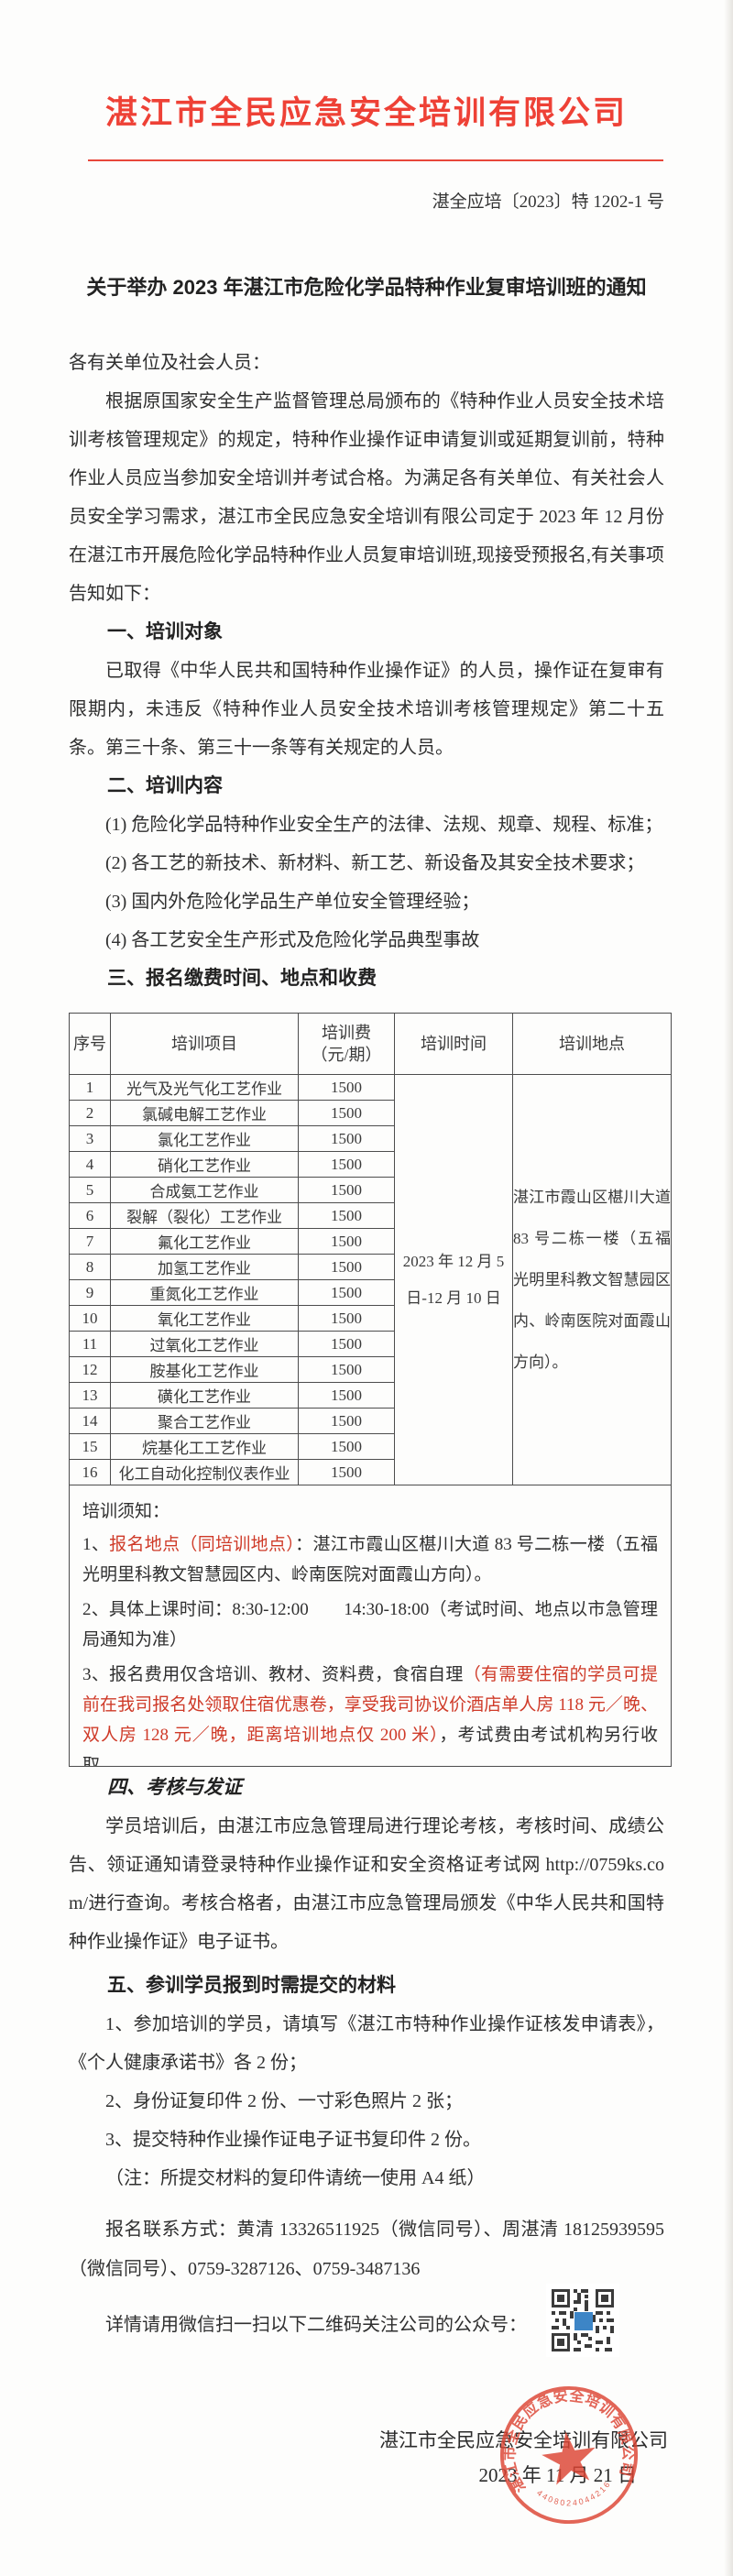 The width and height of the screenshot is (733, 2576). What do you see at coordinates (295, 2178) in the screenshot?
I see `section5-note: （注：所提交材料的复印件请统一使用 A4 纸）` at bounding box center [295, 2178].